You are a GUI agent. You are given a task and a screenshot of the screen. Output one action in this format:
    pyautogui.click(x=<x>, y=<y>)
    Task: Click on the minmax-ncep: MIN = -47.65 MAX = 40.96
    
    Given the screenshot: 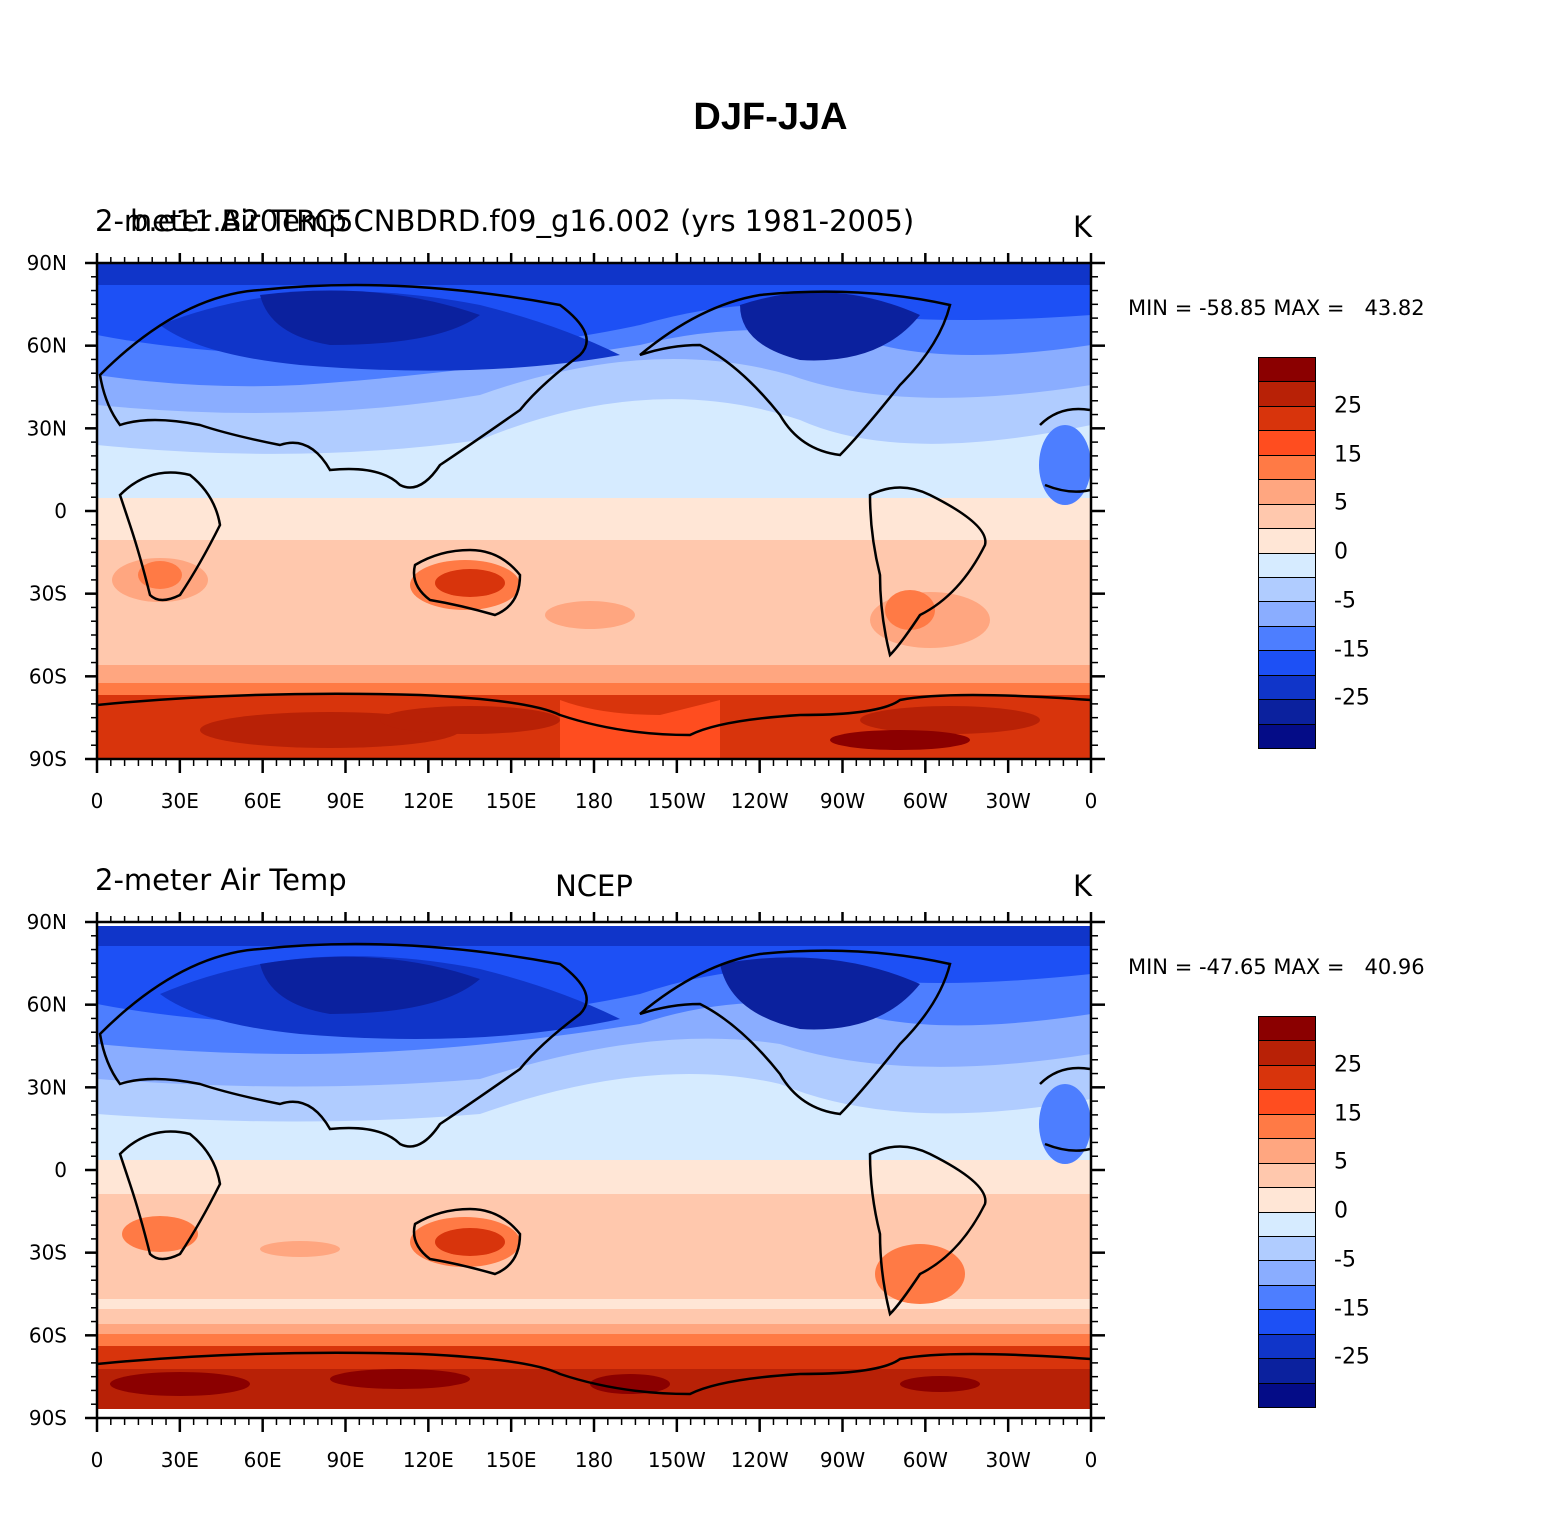 What is the action you would take?
    pyautogui.click(x=1276, y=967)
    